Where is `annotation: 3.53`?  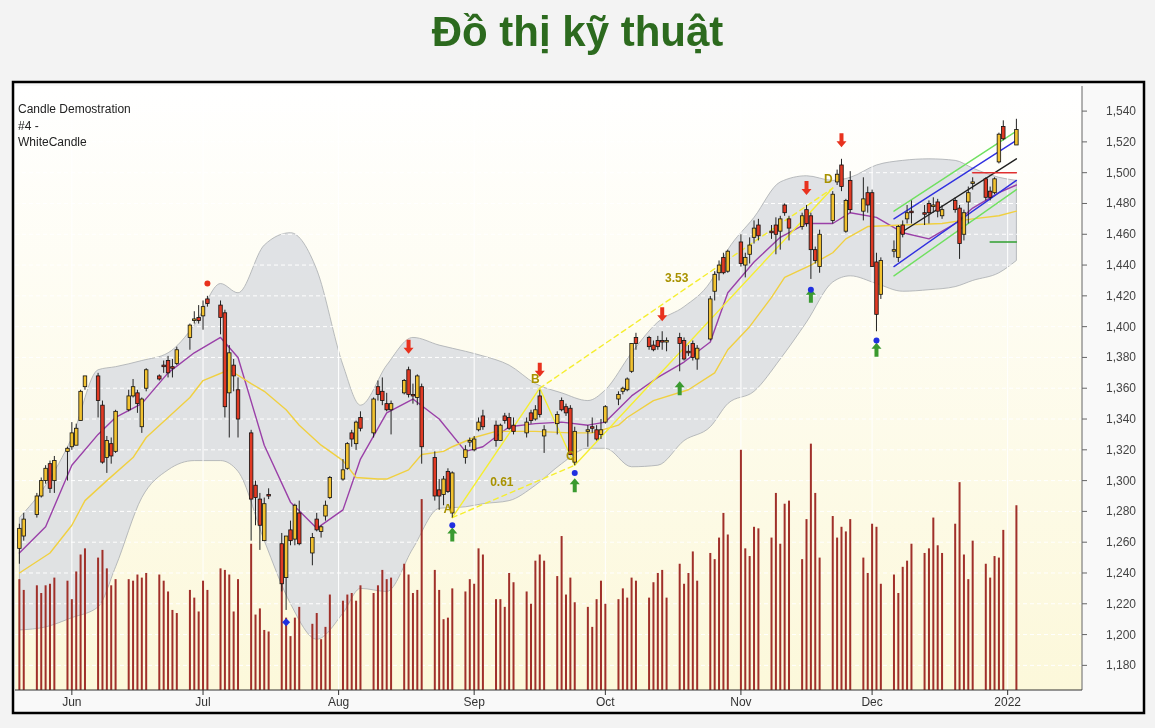 annotation: 3.53 is located at coordinates (677, 277).